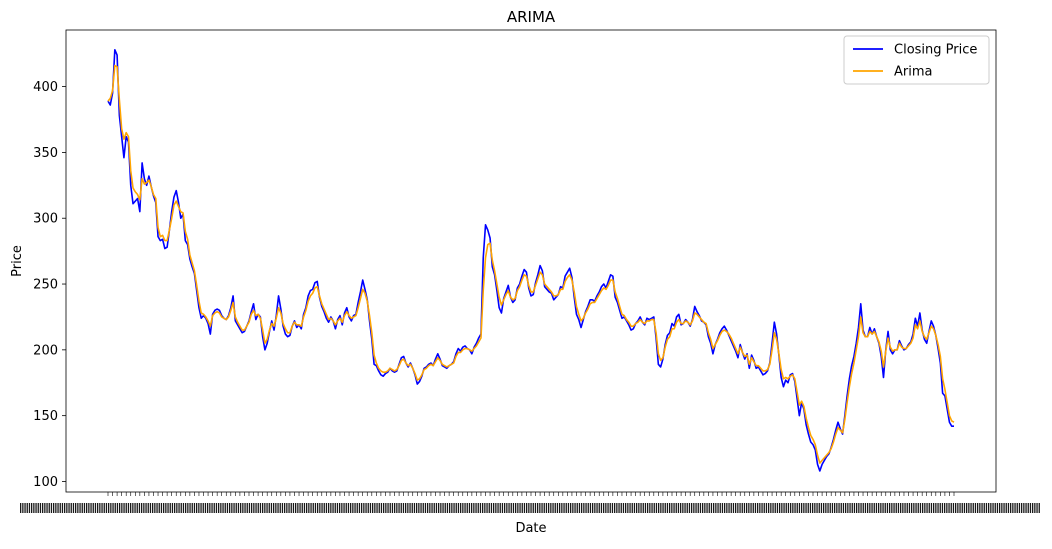 The image size is (1052, 549). I want to click on y-tick-label: 100, so click(45, 482).